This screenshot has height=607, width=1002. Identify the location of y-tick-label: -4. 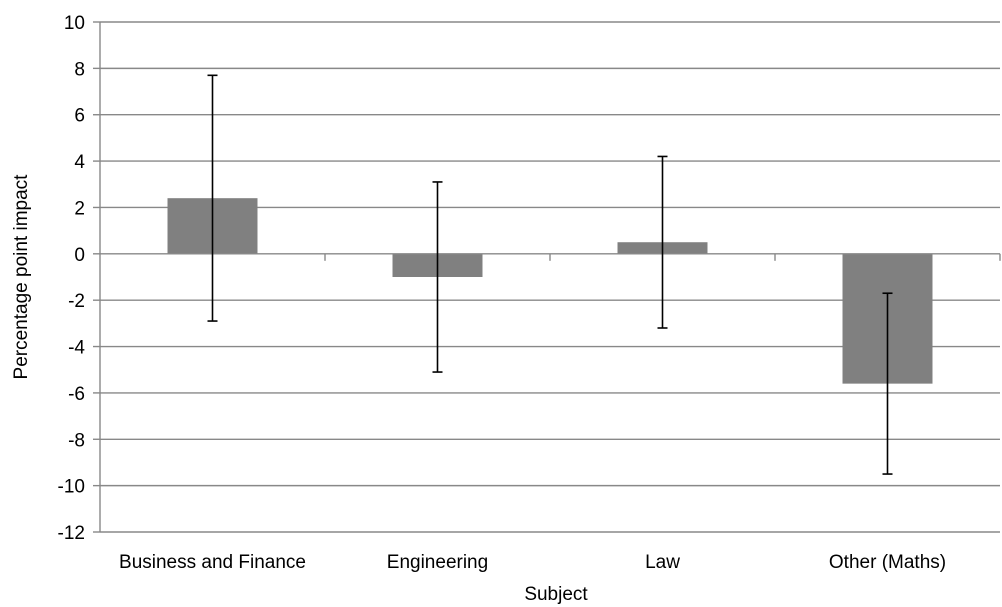
(76, 348).